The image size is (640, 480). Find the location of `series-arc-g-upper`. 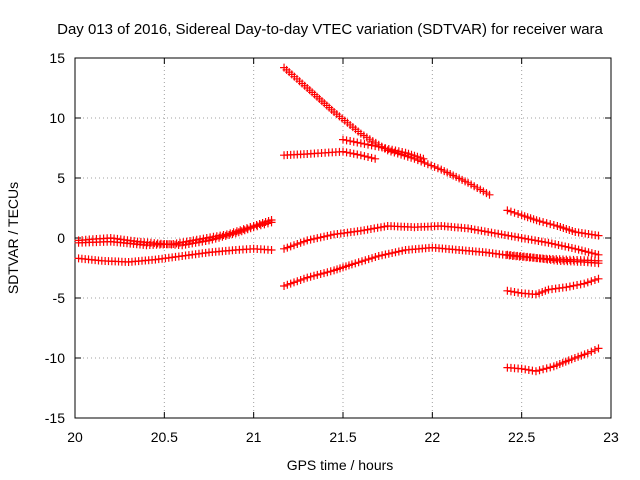

series-arc-g-upper is located at coordinates (441, 240).